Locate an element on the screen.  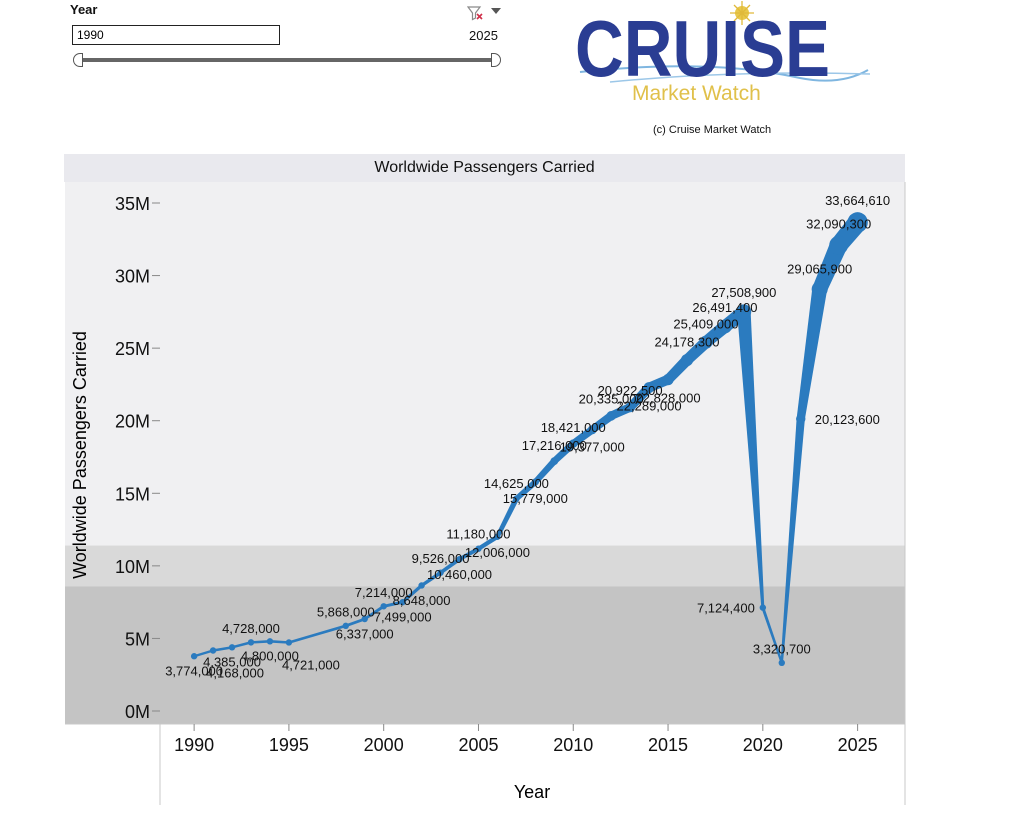
logo-wordmark: CRUISE is located at coordinates (702, 48).